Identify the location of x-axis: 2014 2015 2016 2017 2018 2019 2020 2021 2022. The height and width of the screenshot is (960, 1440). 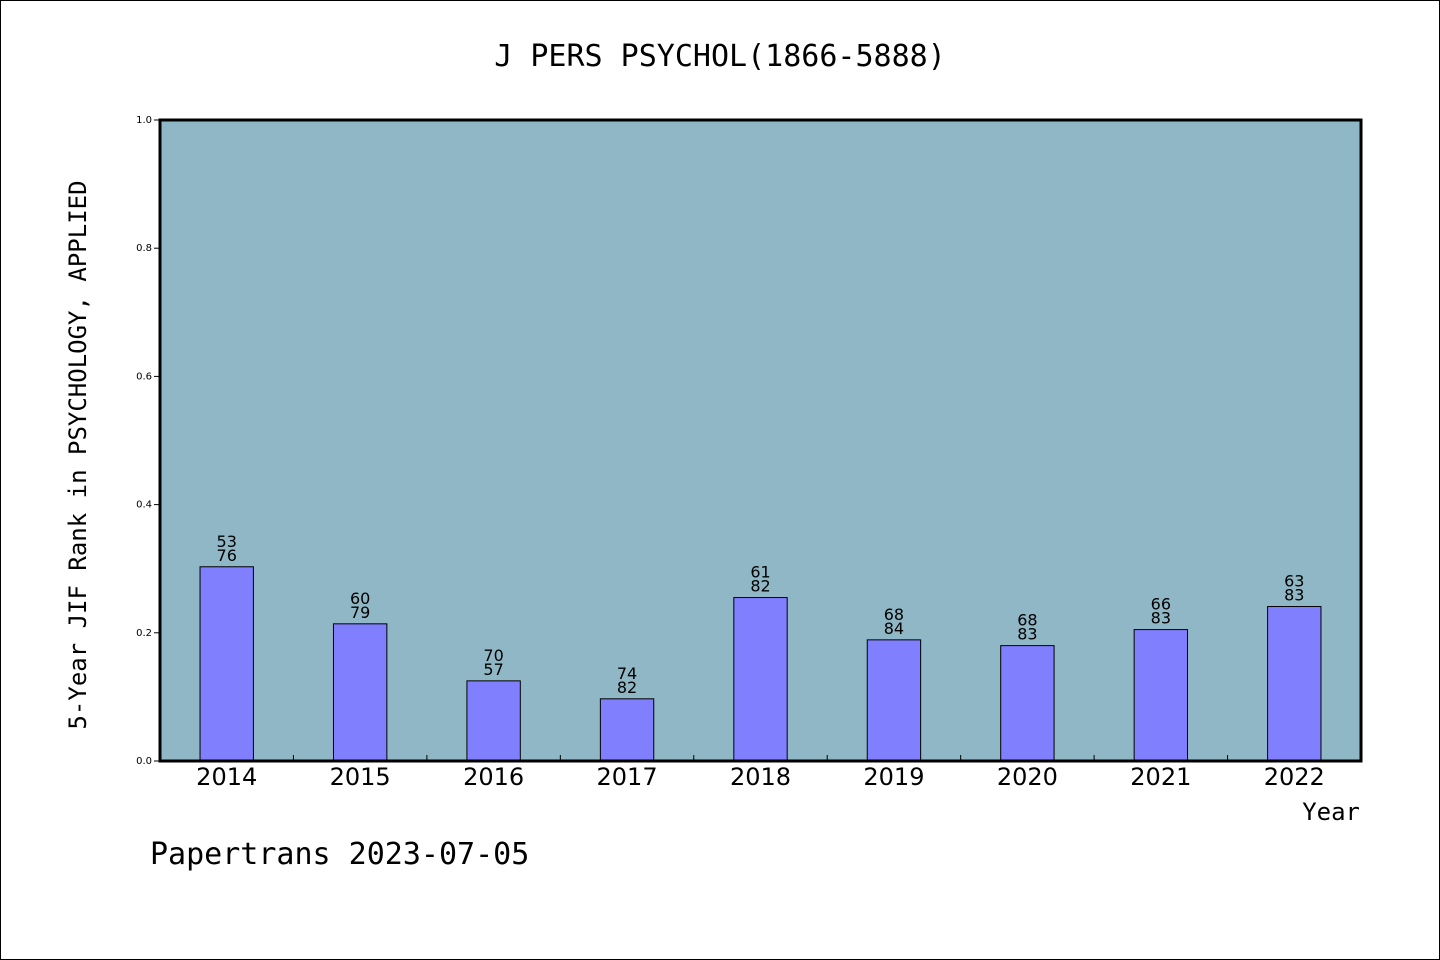
(760, 773).